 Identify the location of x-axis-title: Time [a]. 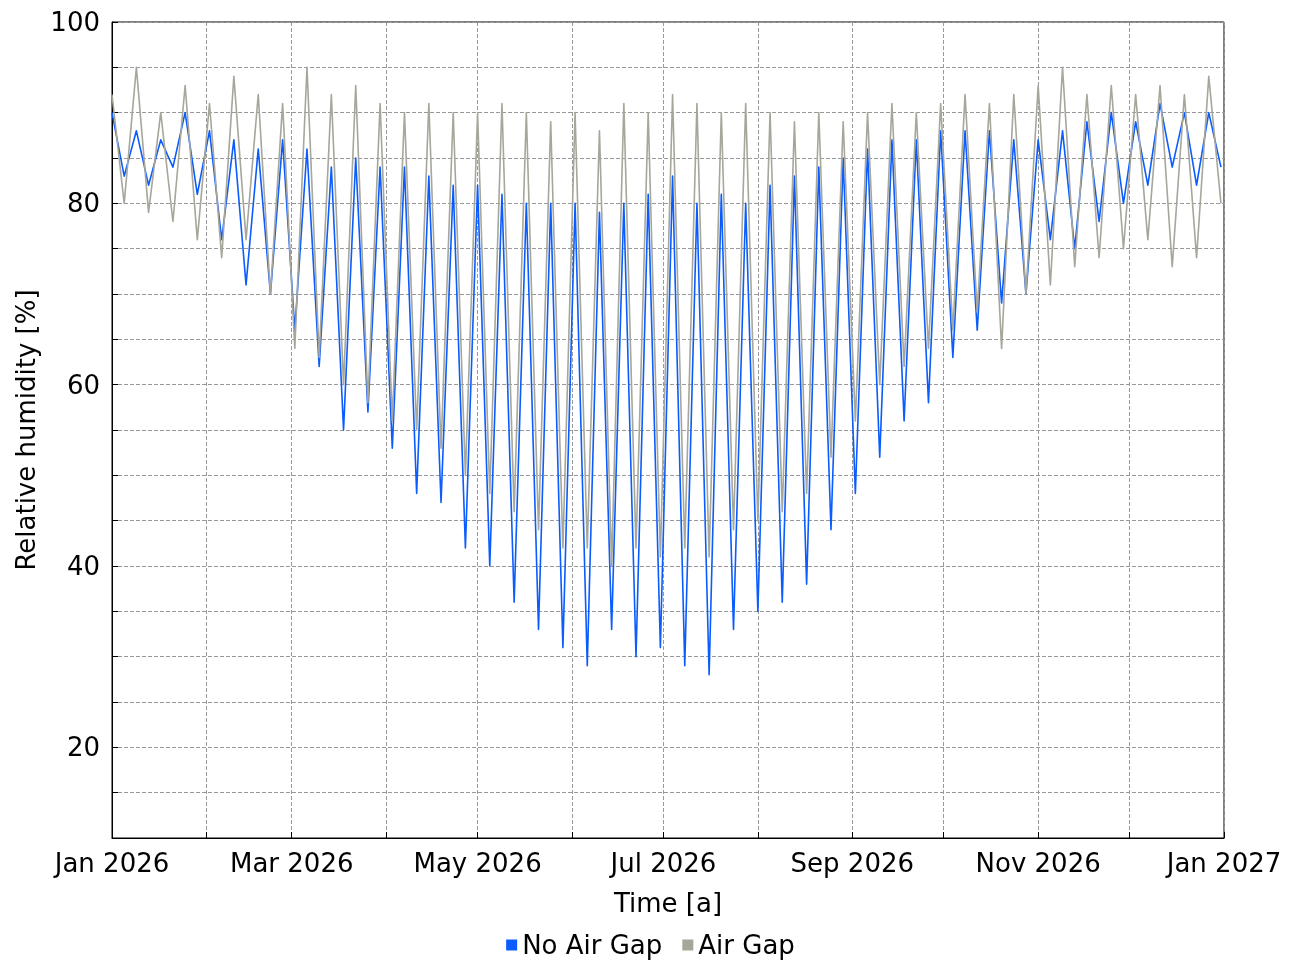
(667, 903).